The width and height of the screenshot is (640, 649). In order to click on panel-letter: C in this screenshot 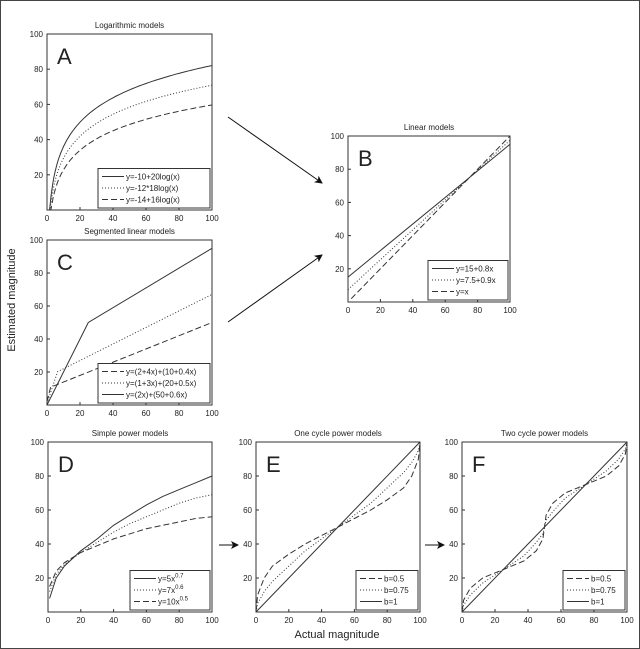, I will do `click(65, 262)`.